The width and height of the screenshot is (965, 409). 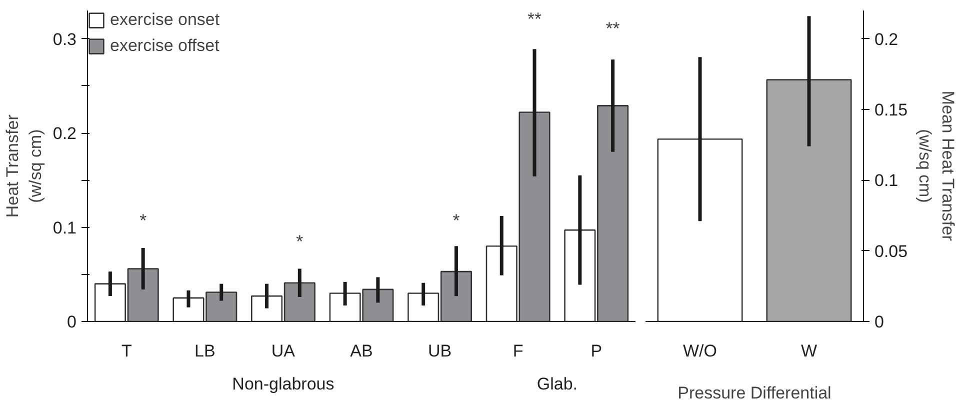 What do you see at coordinates (165, 46) in the screenshot?
I see `legend-label: exercise offset` at bounding box center [165, 46].